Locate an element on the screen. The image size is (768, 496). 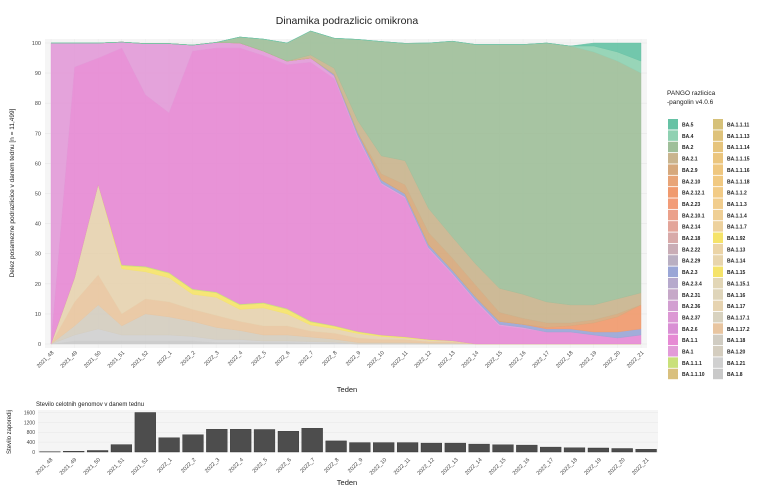
x-tick-label: 2022_12 is located at coordinates (426, 466).